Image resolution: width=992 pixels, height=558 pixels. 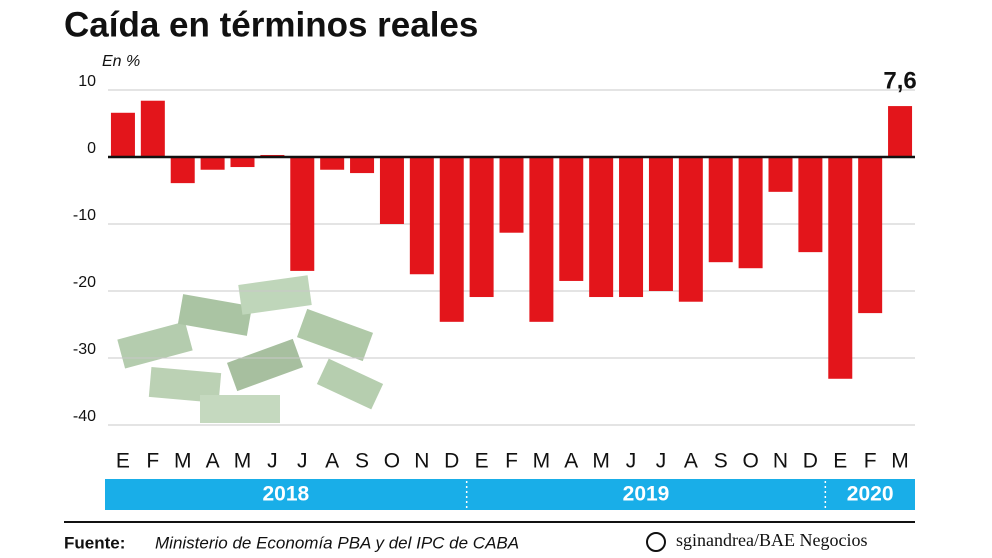 I want to click on year-band, so click(x=510, y=494).